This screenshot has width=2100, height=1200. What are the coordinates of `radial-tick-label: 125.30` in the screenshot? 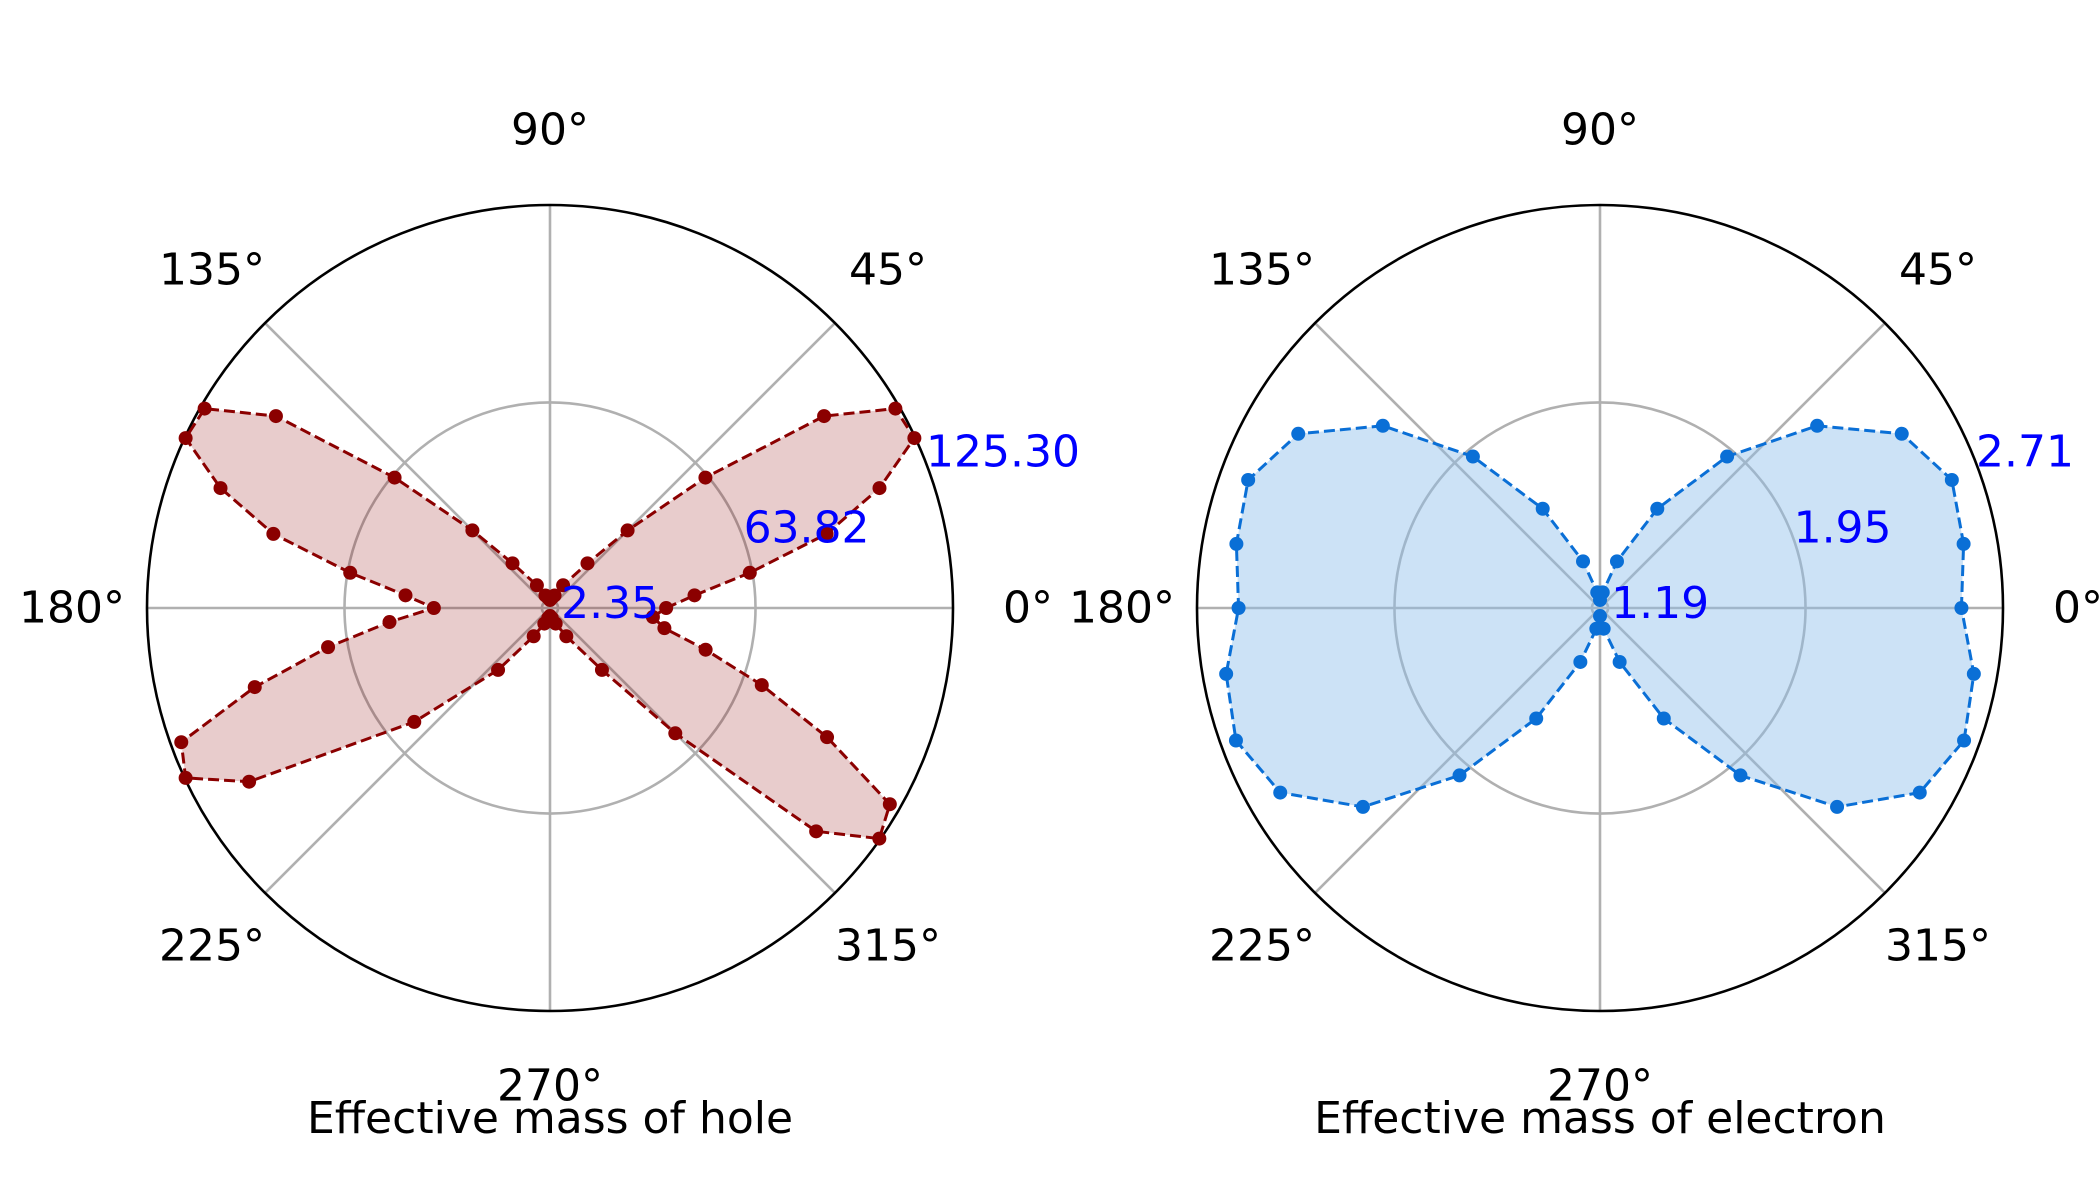 It's located at (1003, 452).